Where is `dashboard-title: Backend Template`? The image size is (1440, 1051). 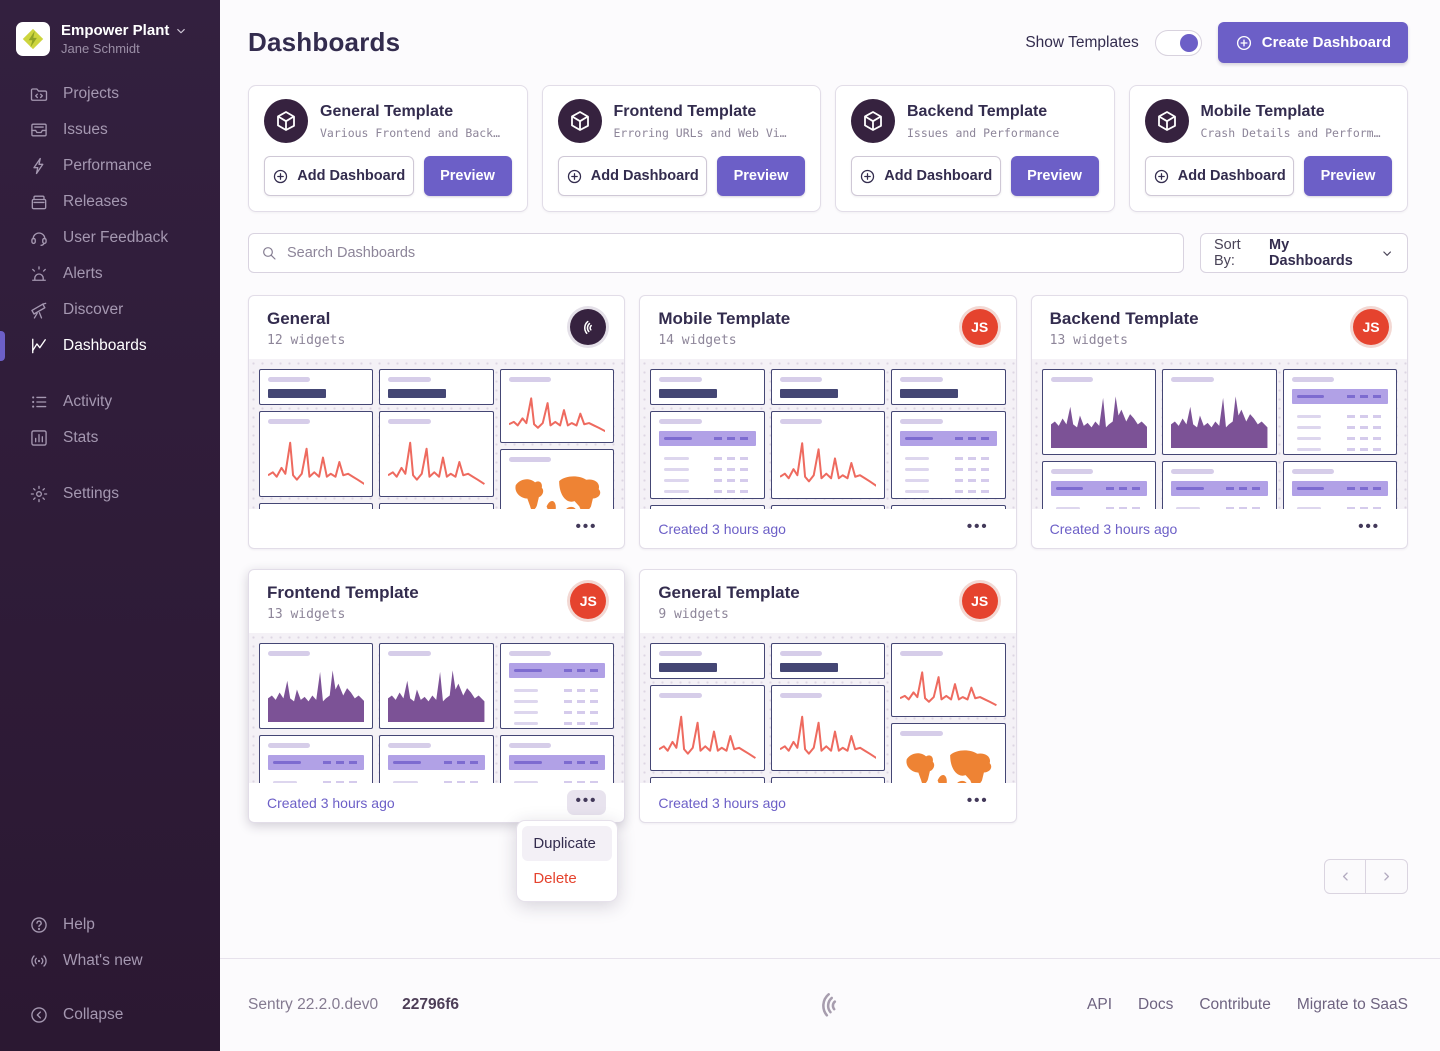
dashboard-title: Backend Template is located at coordinates (1124, 318).